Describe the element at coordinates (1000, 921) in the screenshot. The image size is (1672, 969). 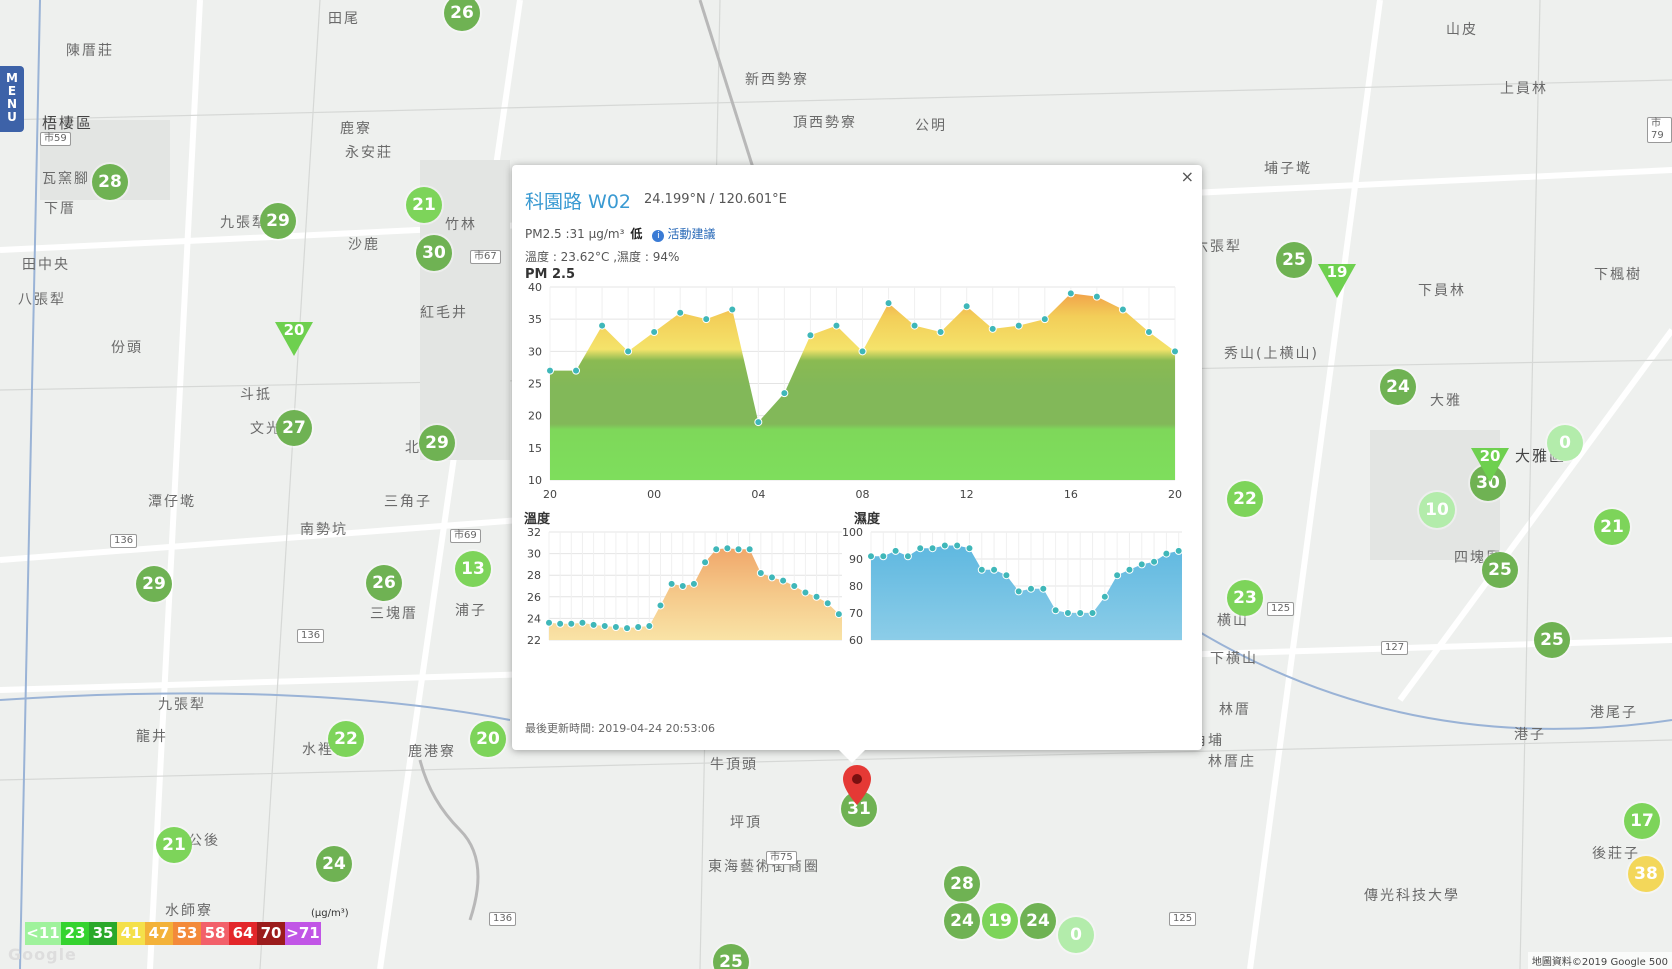
I see `aq-station-marker: 19` at that location.